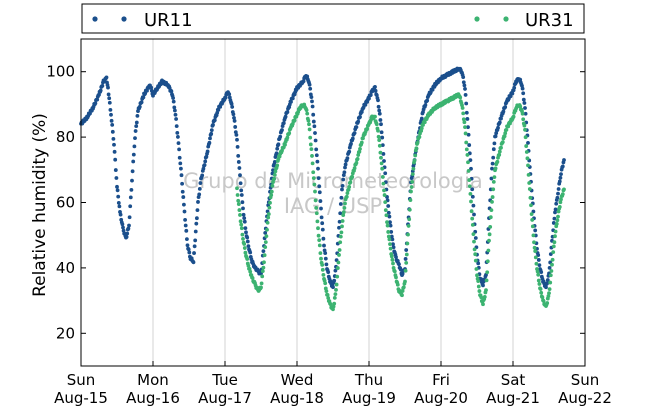  Describe the element at coordinates (297, 398) in the screenshot. I see `x-tick-label: Aug-18` at that location.